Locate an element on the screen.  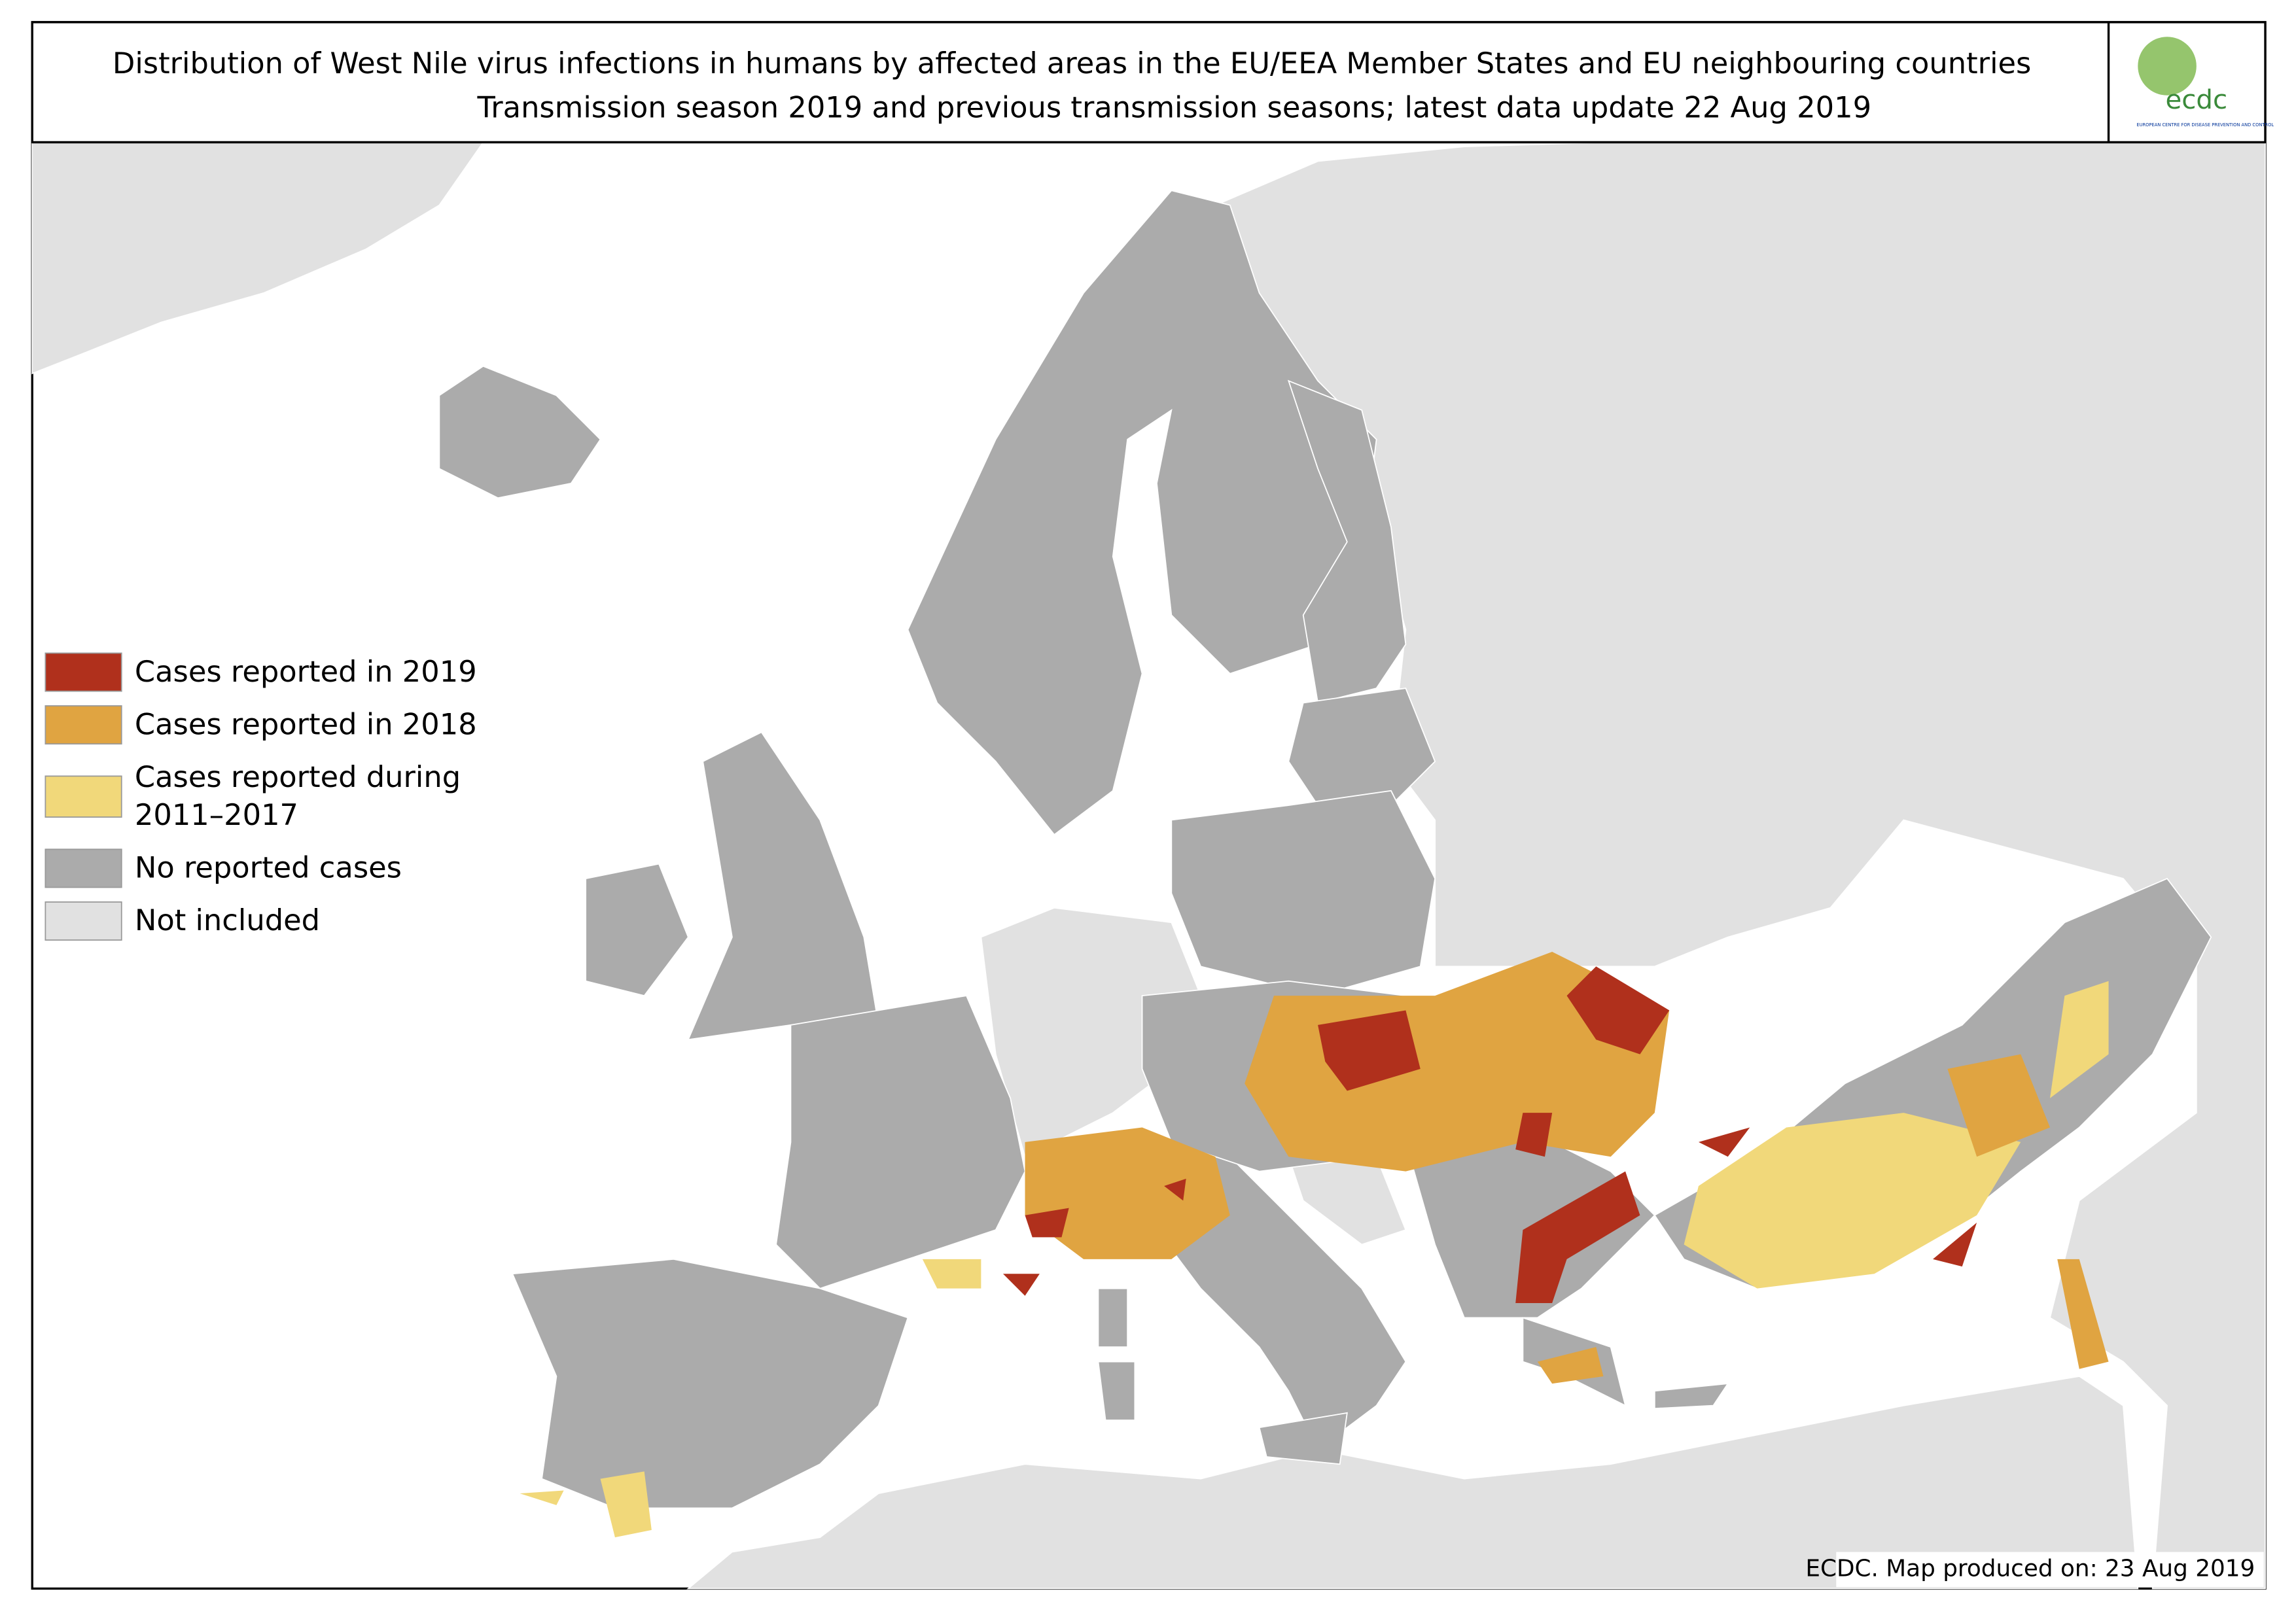
logo-text: ecdc is located at coordinates (2197, 100).